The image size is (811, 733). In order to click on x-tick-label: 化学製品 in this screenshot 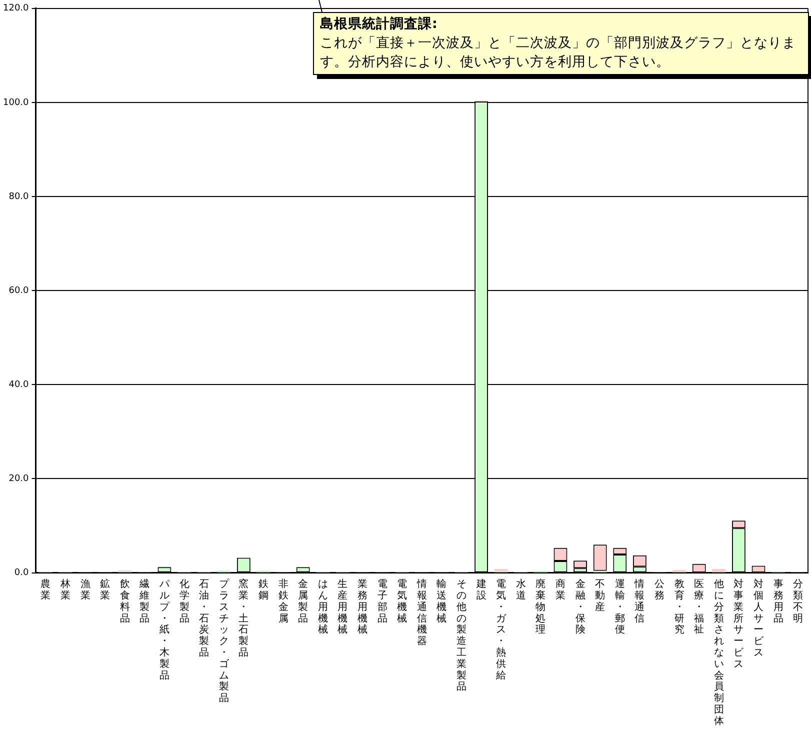, I will do `click(184, 601)`.